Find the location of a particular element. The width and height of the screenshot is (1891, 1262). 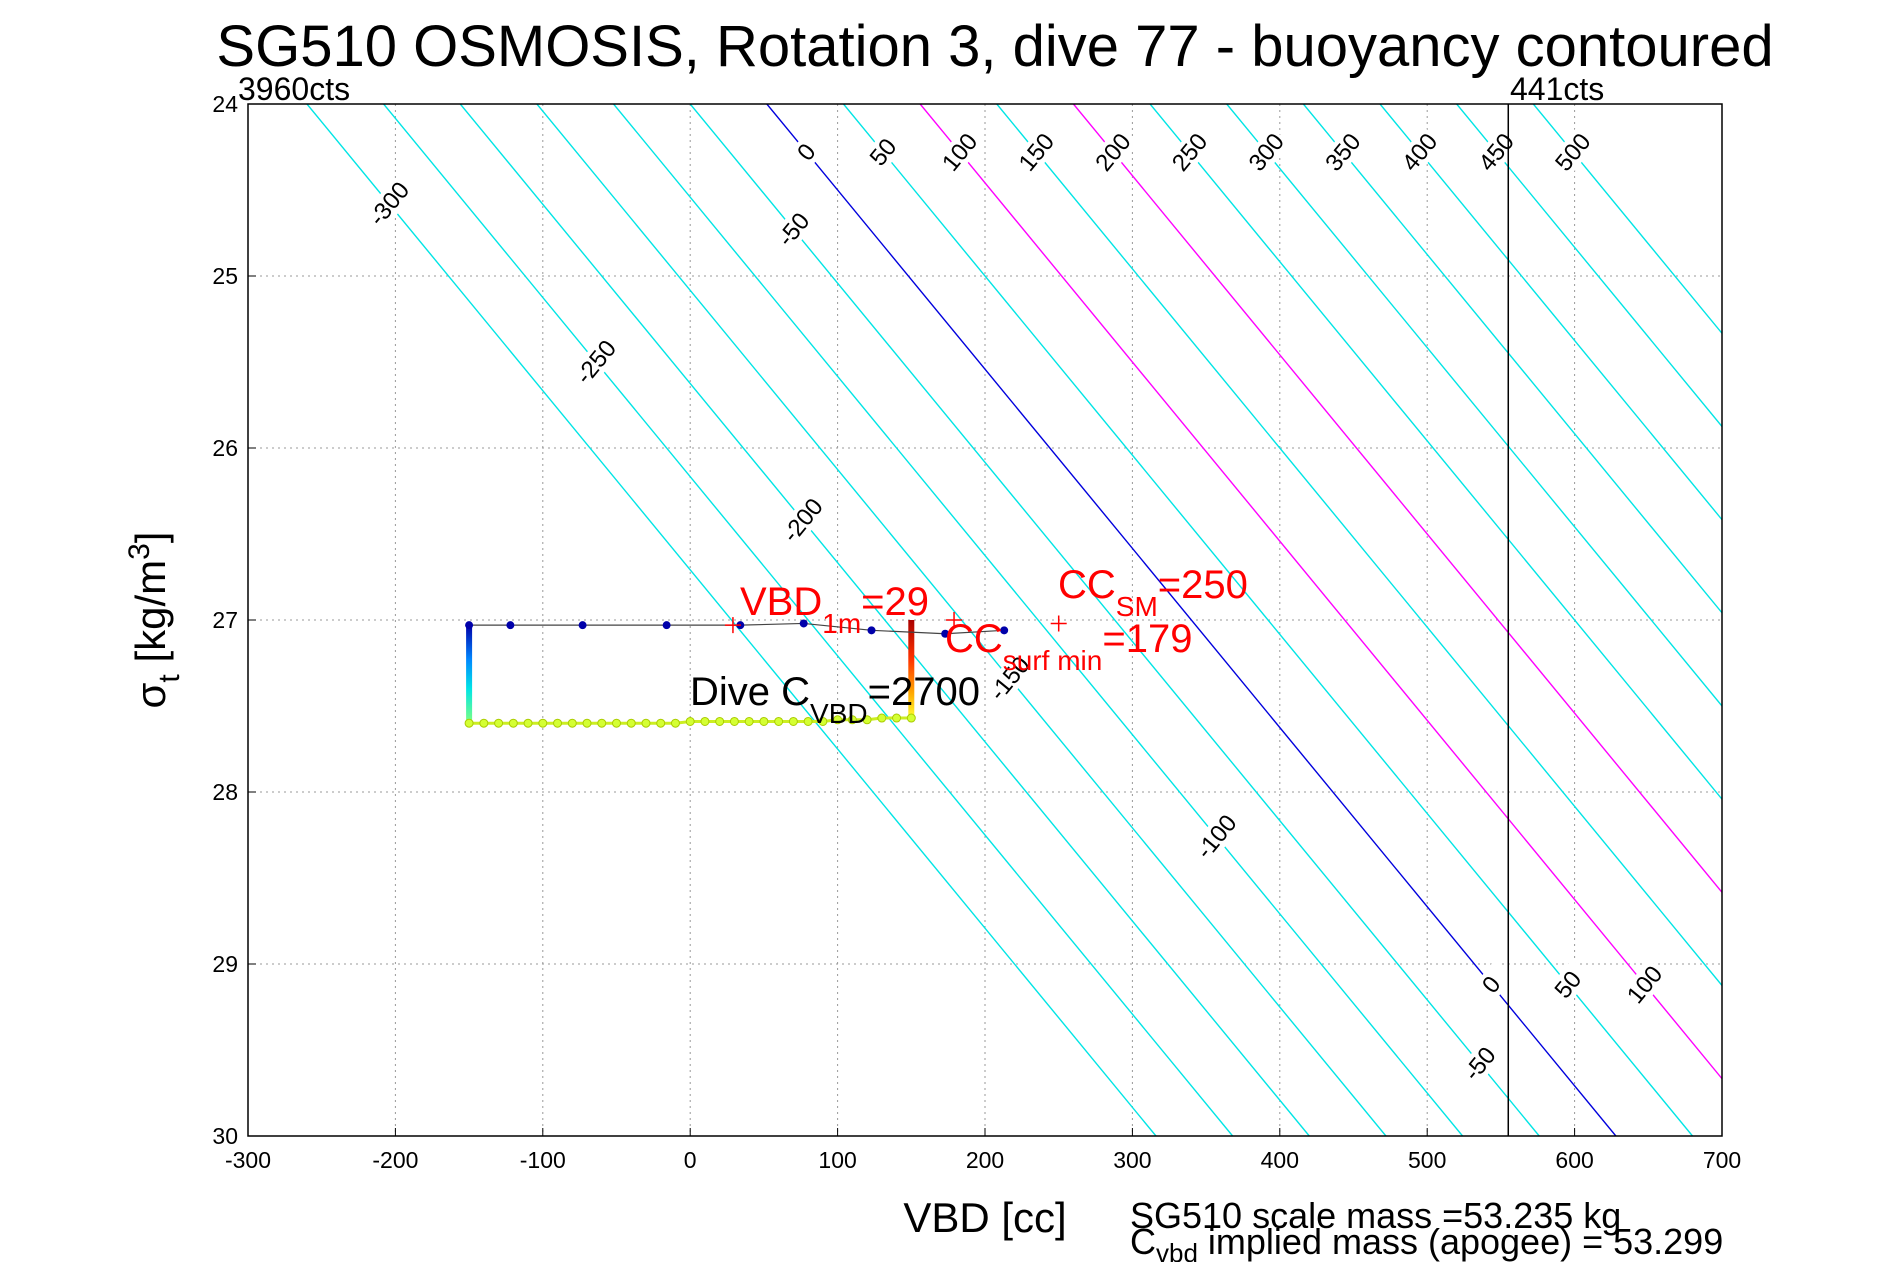

contour-label-top-10: 500 is located at coordinates (1572, 152).